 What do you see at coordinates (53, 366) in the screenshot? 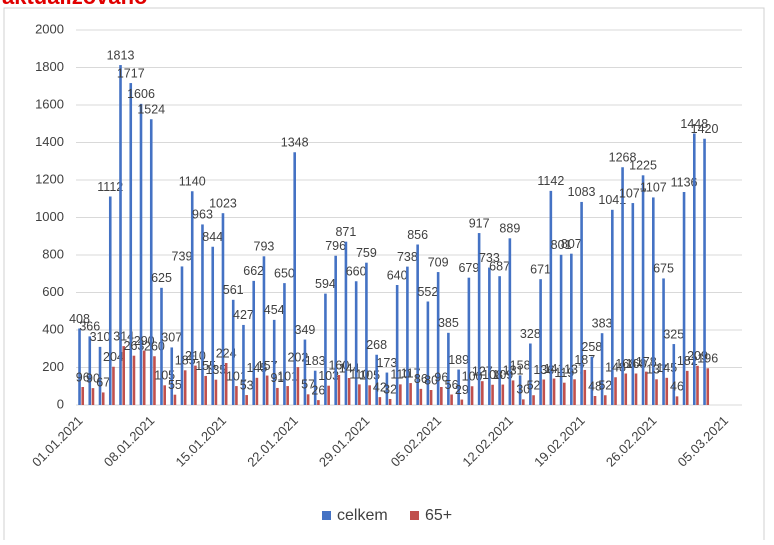
I see `y-tick-label: 200` at bounding box center [53, 366].